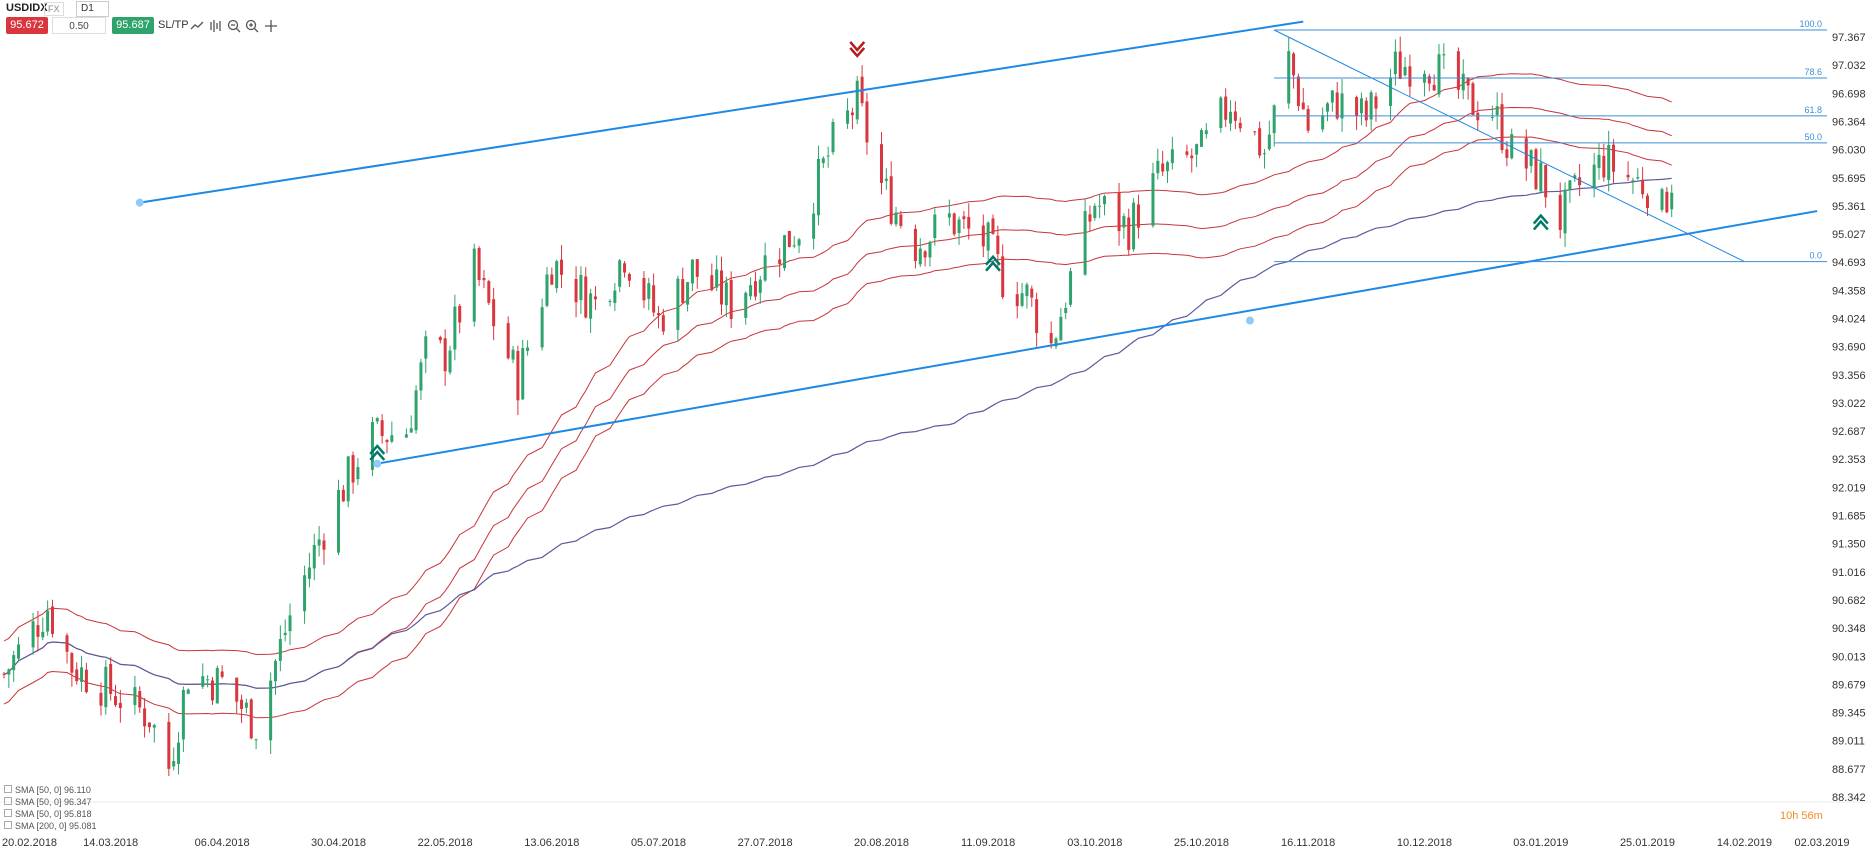 This screenshot has width=1871, height=852. I want to click on sell-price-button: 95.672, so click(27, 25).